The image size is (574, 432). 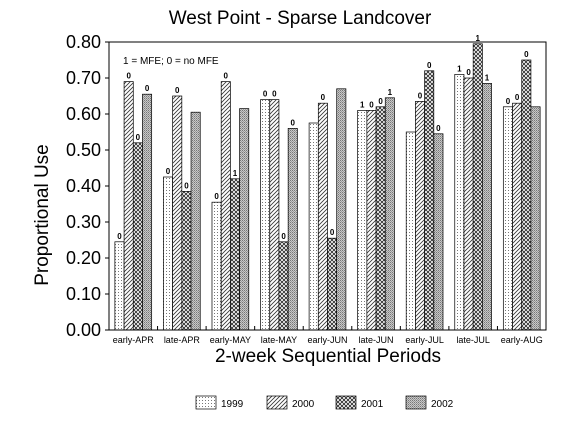 What do you see at coordinates (371, 220) in the screenshot?
I see `bar-2000-late-JUN` at bounding box center [371, 220].